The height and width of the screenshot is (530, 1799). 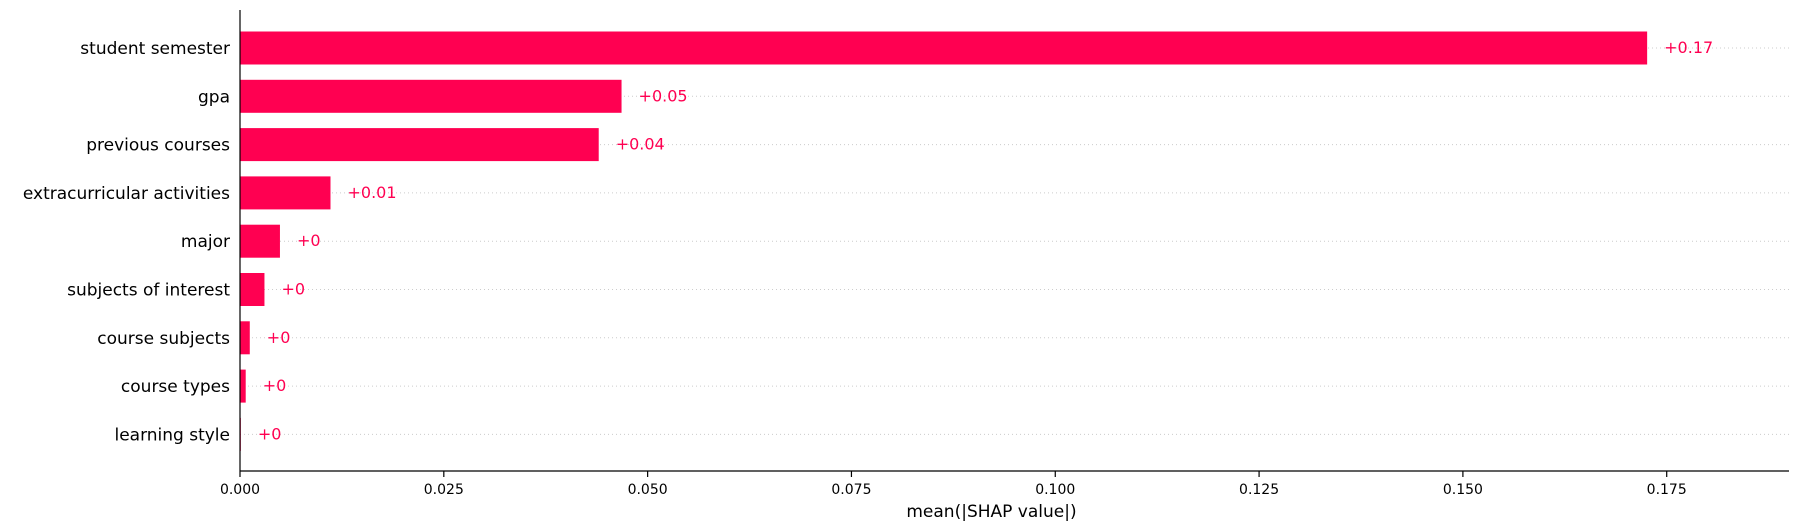 What do you see at coordinates (172, 435) in the screenshot?
I see `category-label: learning style` at bounding box center [172, 435].